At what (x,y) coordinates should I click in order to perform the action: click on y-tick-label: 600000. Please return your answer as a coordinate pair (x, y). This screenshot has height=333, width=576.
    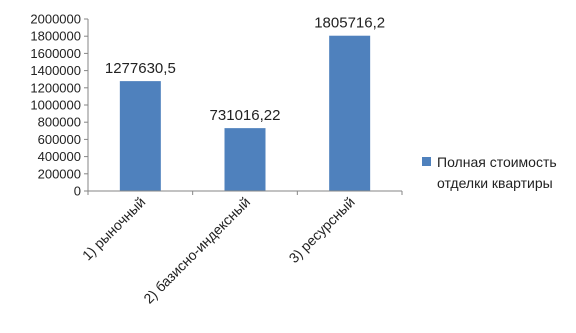
    Looking at the image, I should click on (59, 139).